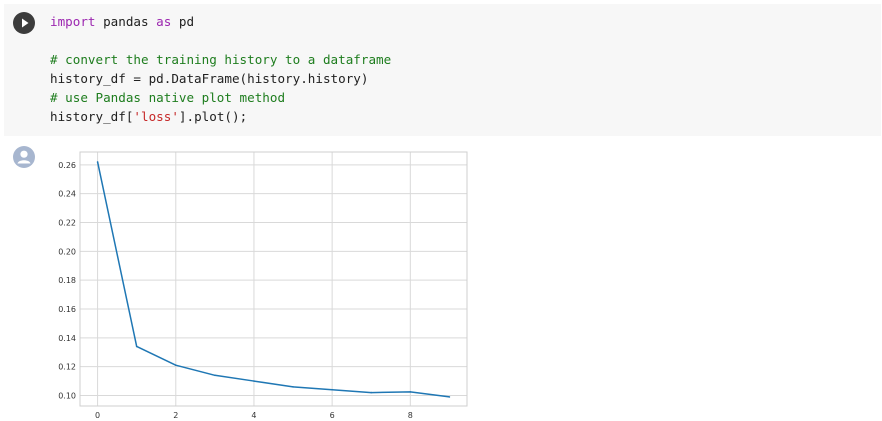  What do you see at coordinates (332, 415) in the screenshot?
I see `x-tick-label: 6` at bounding box center [332, 415].